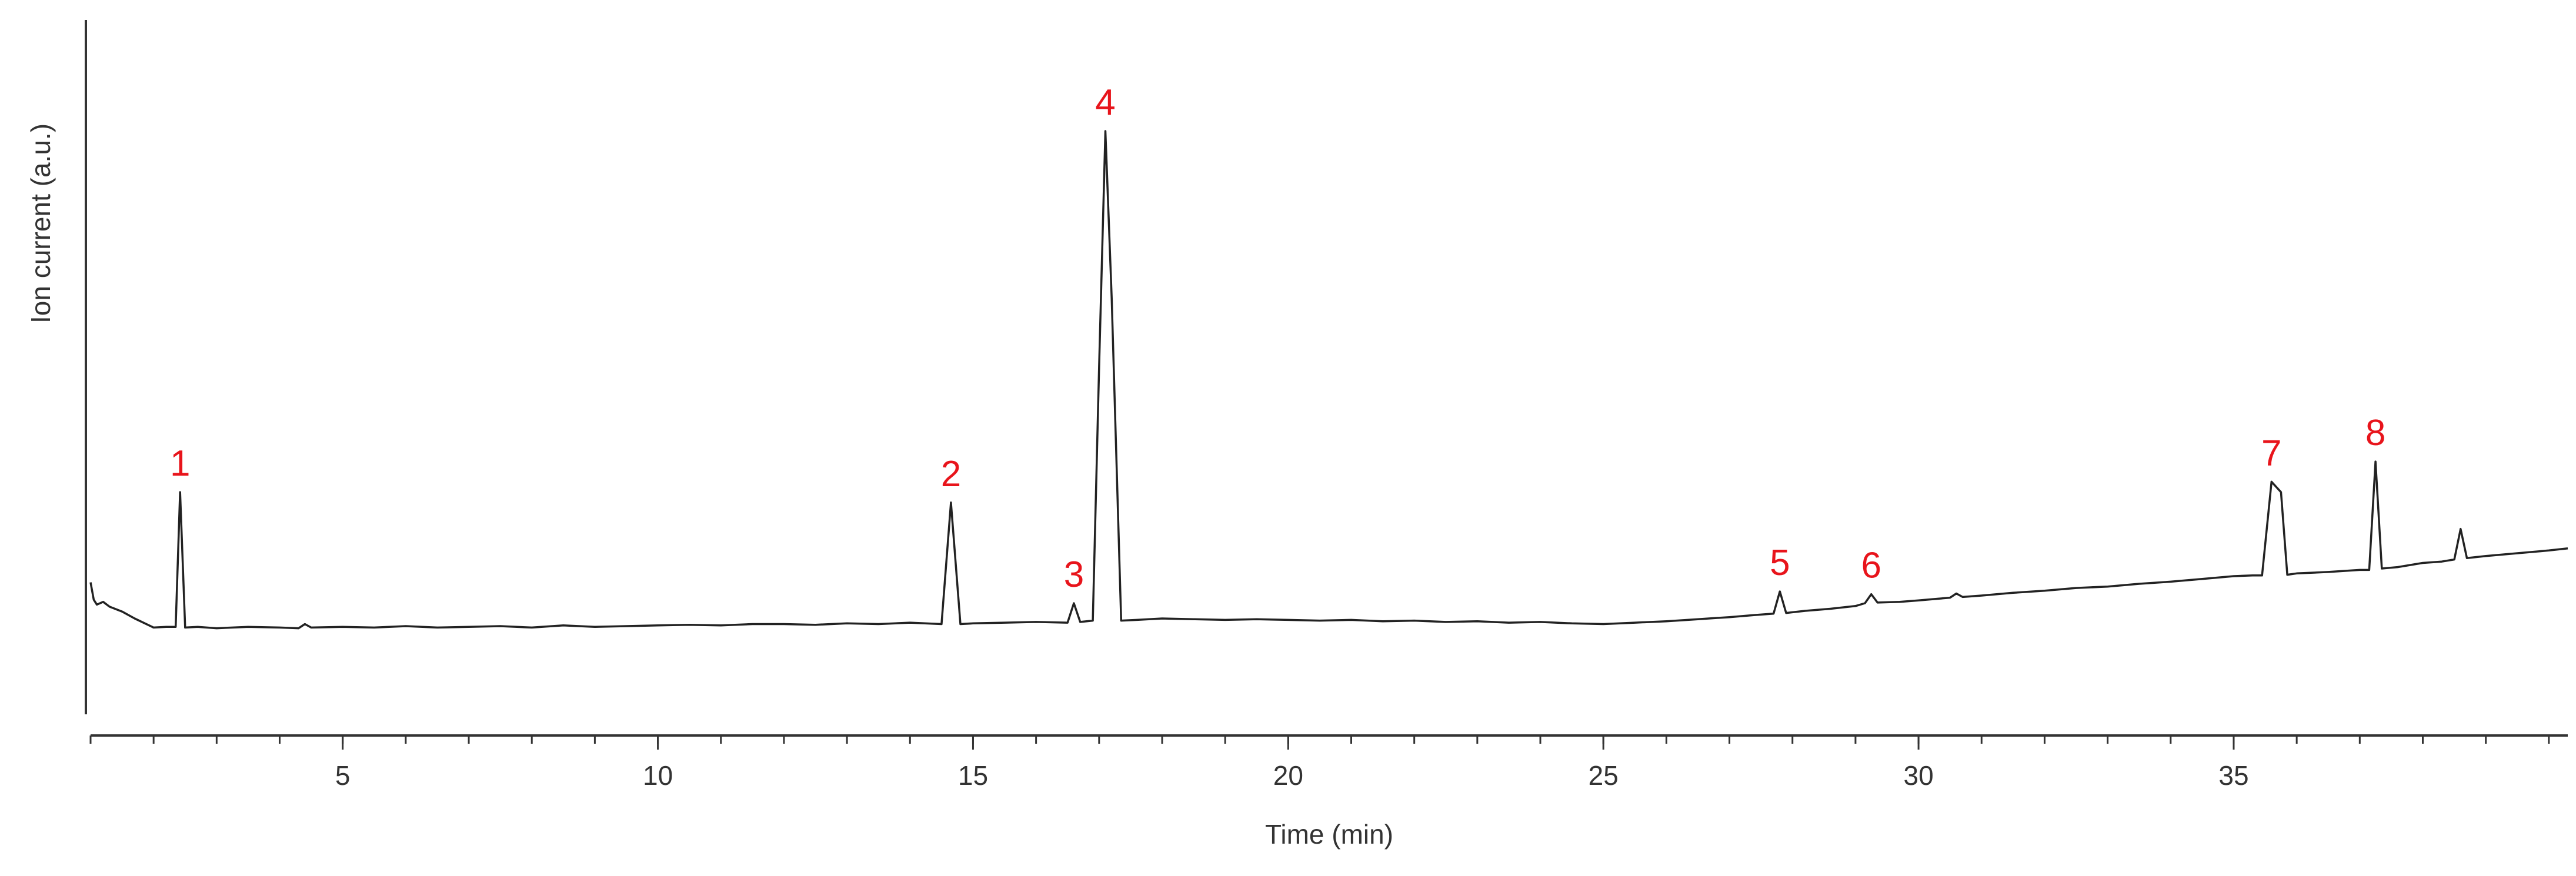  What do you see at coordinates (1074, 574) in the screenshot?
I see `peak-label: 3` at bounding box center [1074, 574].